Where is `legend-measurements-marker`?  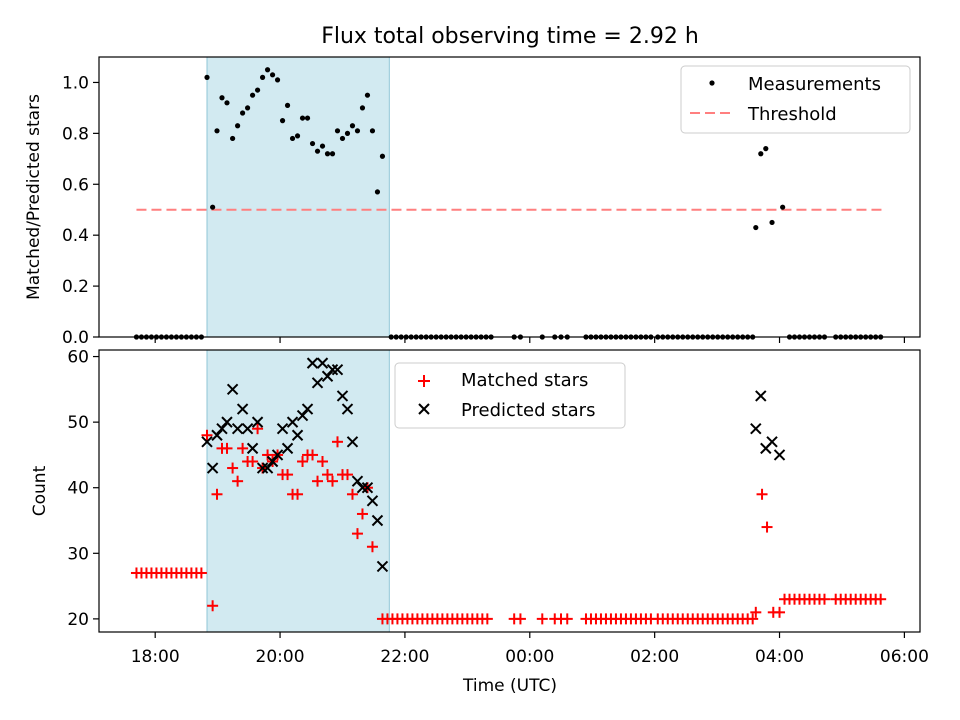
legend-measurements-marker is located at coordinates (712, 83).